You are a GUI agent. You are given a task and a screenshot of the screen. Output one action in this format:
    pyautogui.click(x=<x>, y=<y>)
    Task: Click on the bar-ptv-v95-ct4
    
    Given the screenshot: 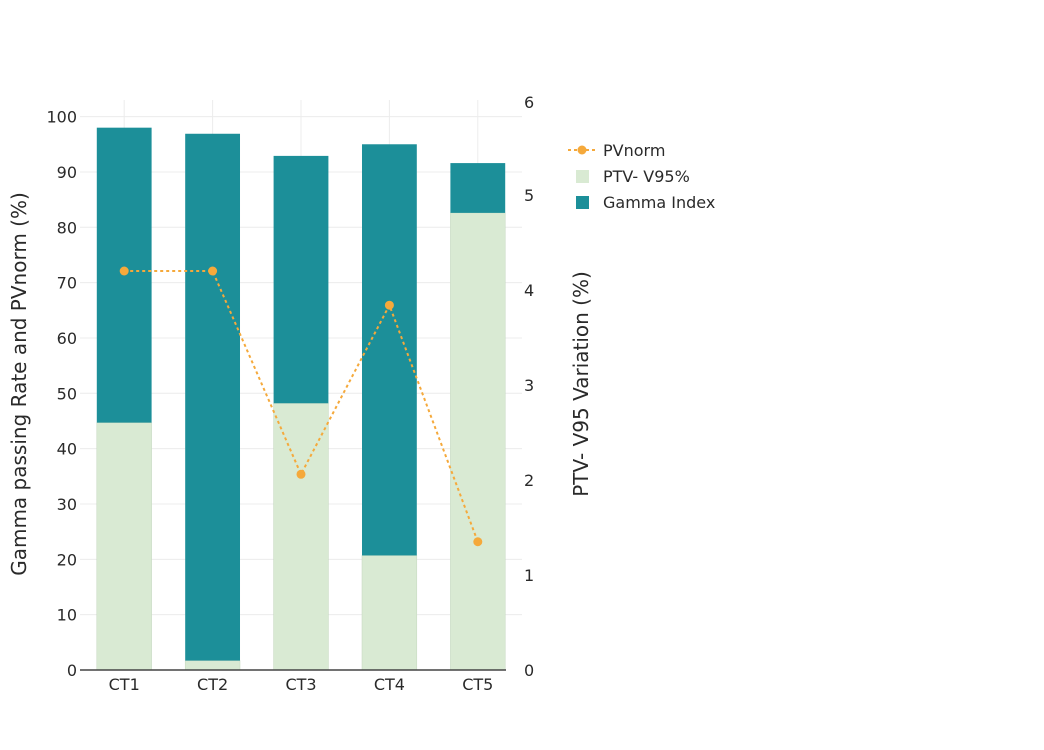 What is the action you would take?
    pyautogui.click(x=389, y=613)
    